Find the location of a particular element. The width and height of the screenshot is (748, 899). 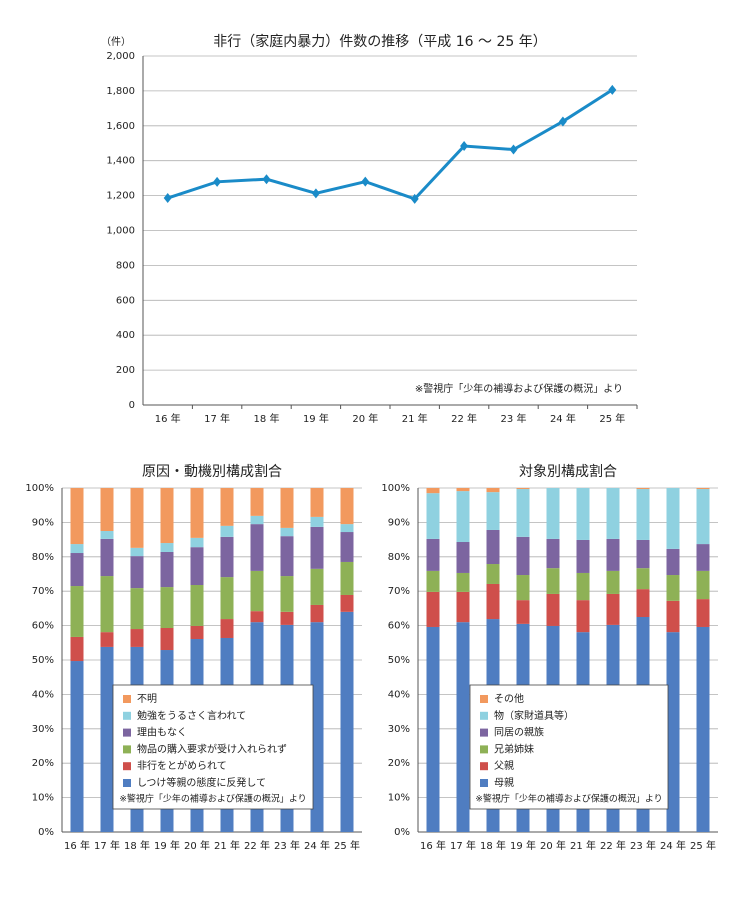

chart-title: 対象別構成割合 is located at coordinates (568, 471).